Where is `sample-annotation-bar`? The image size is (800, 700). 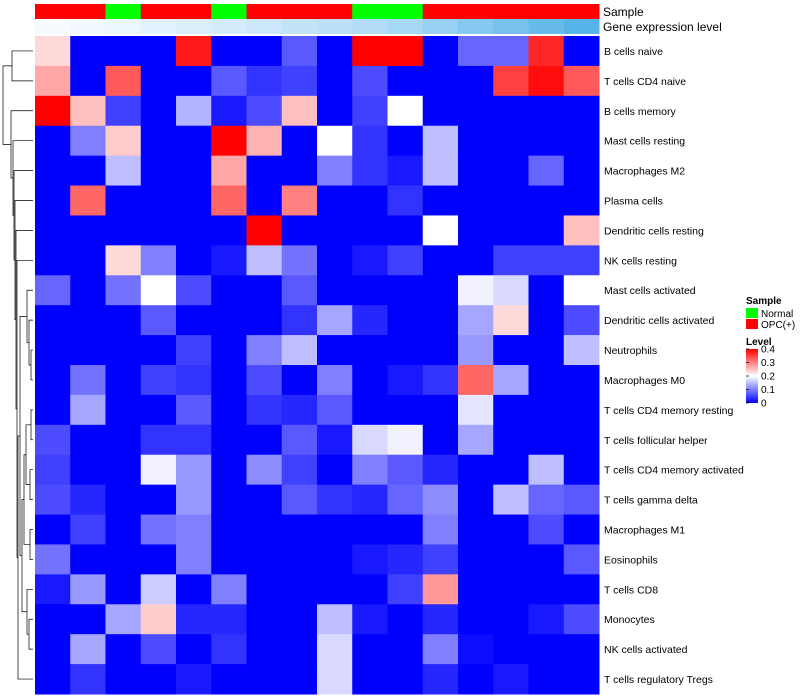
sample-annotation-bar is located at coordinates (317, 11).